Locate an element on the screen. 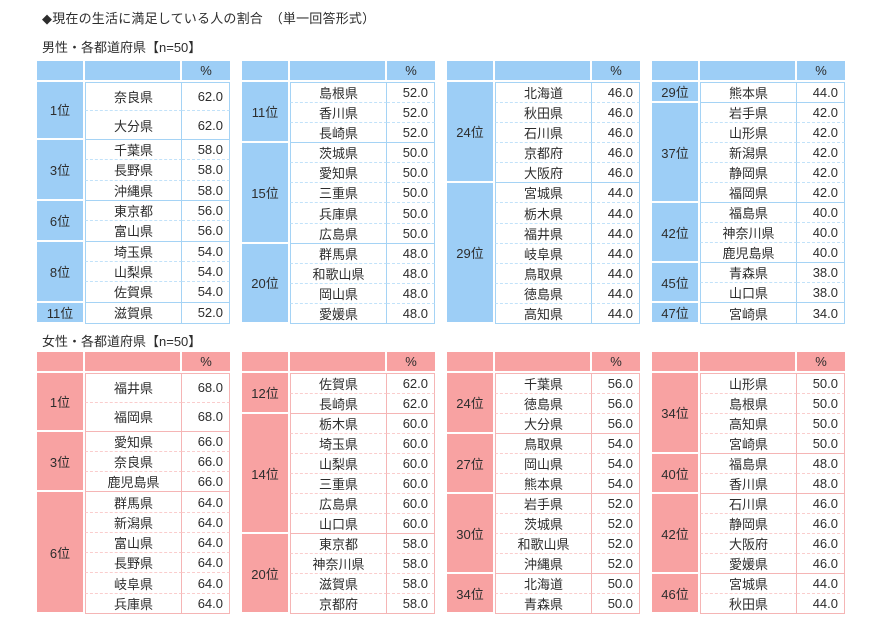 This screenshot has height=621, width=870. percent-cell: 56.0 is located at coordinates (206, 231).